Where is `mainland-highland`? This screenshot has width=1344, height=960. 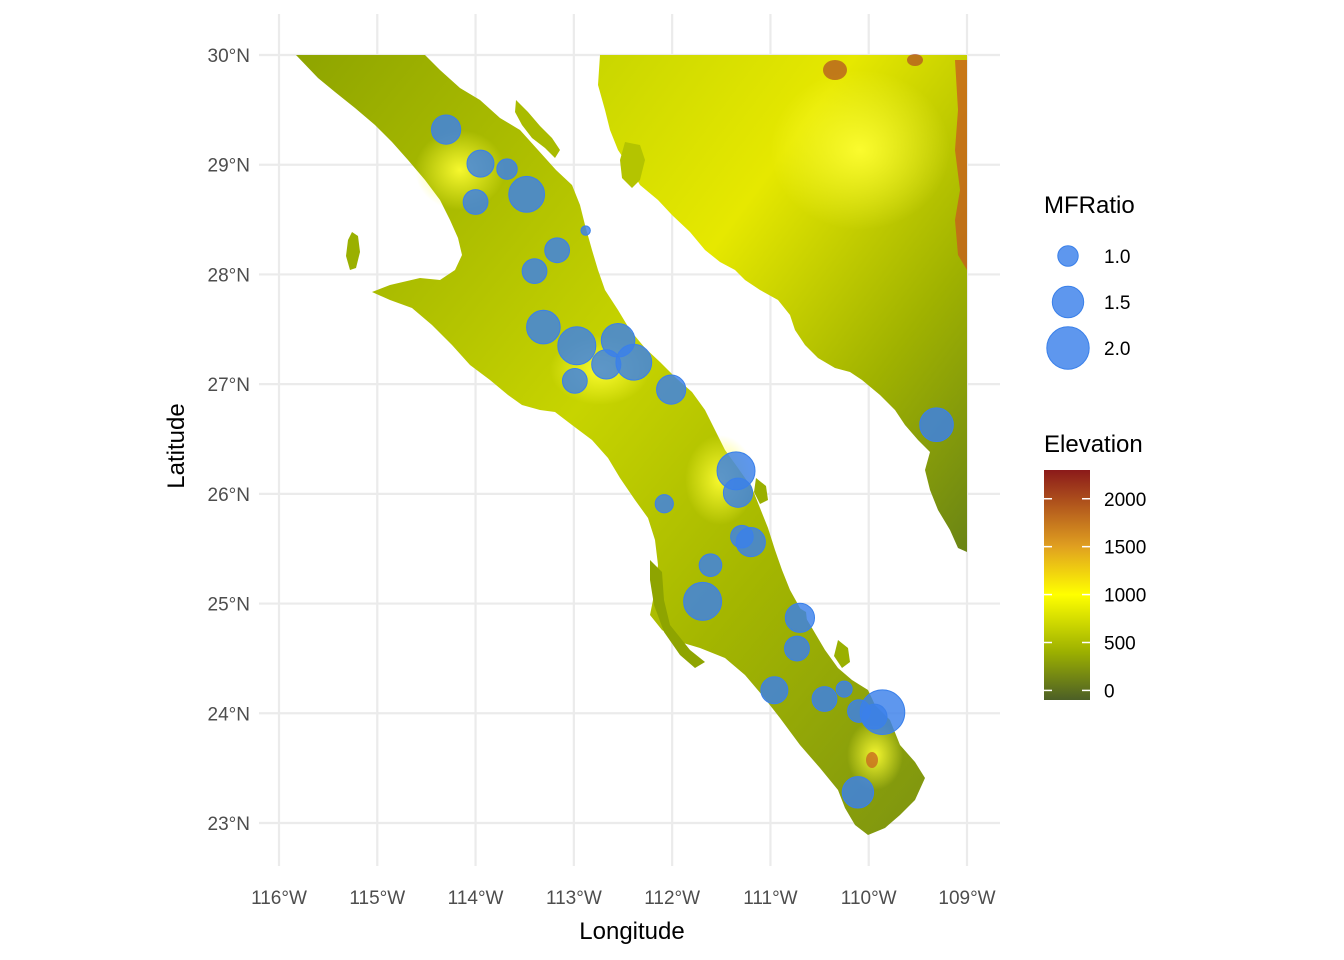 mainland-highland is located at coordinates (860, 150).